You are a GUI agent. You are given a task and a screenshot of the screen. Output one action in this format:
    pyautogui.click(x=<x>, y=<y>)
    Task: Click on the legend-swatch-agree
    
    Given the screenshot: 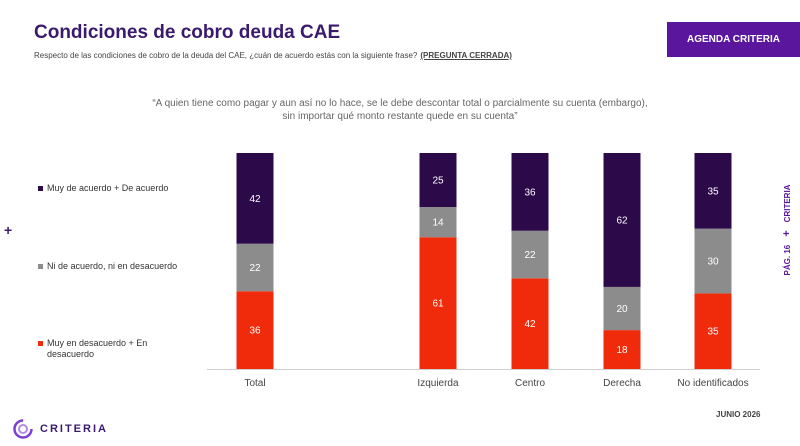 What is the action you would take?
    pyautogui.click(x=40, y=188)
    